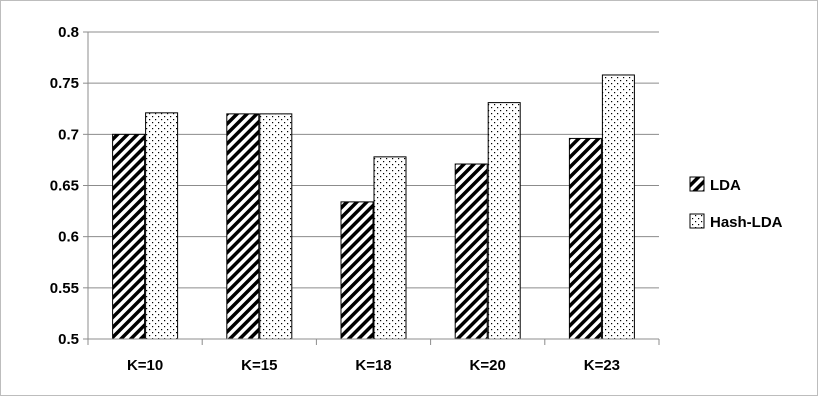  Describe the element at coordinates (259, 365) in the screenshot. I see `x-tick-label: K=15` at that location.